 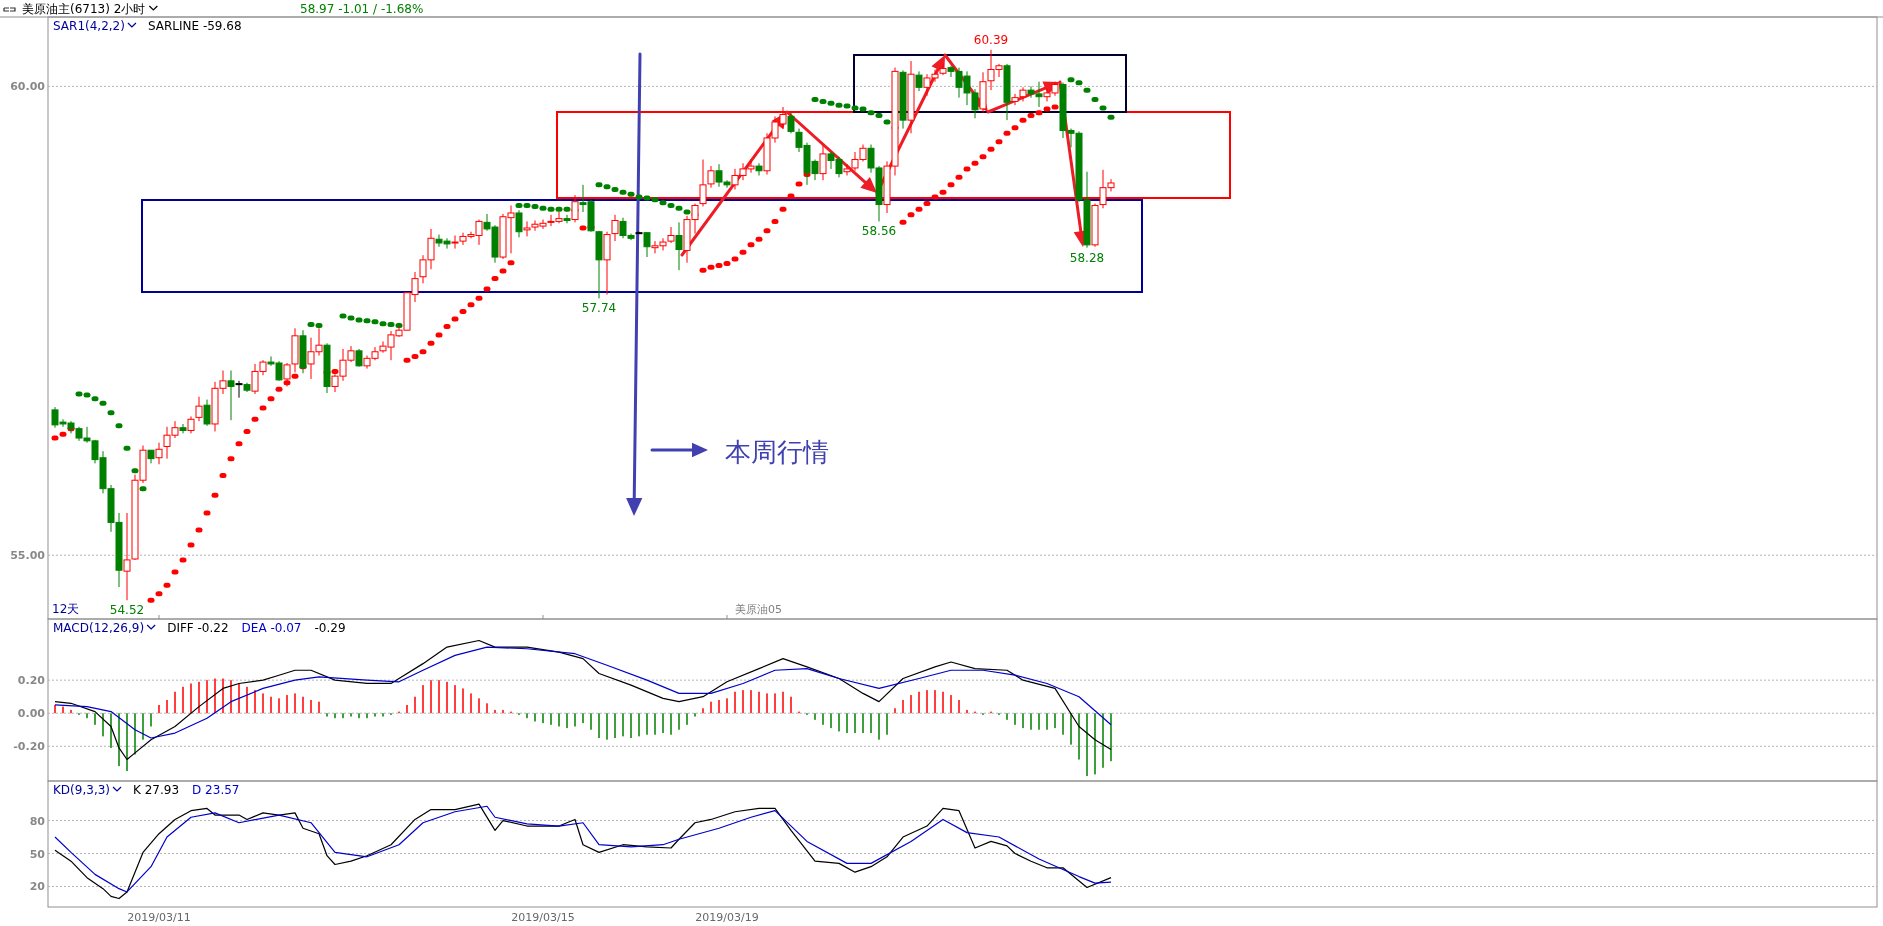 I want to click on series-label: D 23.57, so click(x=216, y=790).